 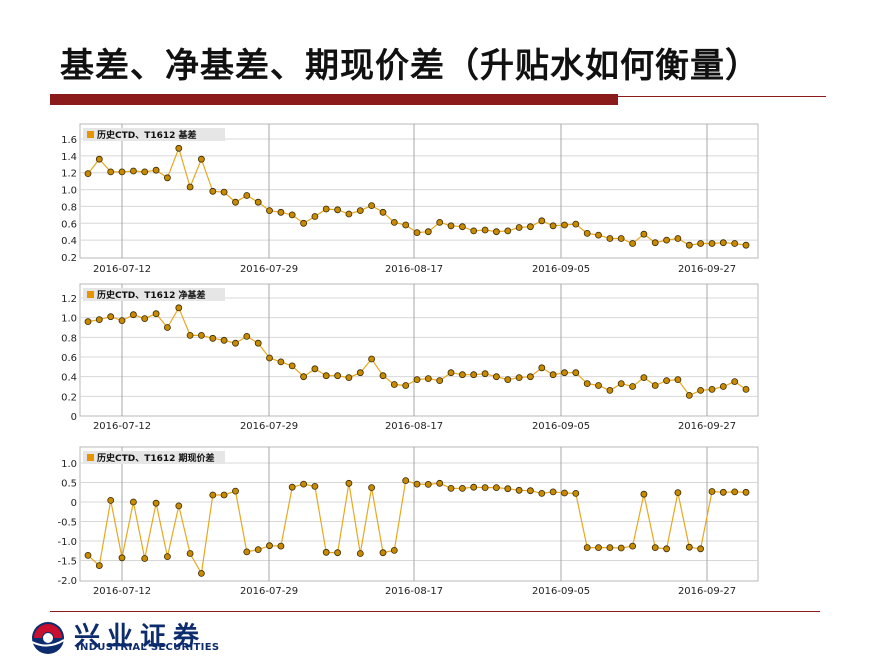 I want to click on legend-label: 历史CTD、T1612 基差, so click(x=147, y=135).